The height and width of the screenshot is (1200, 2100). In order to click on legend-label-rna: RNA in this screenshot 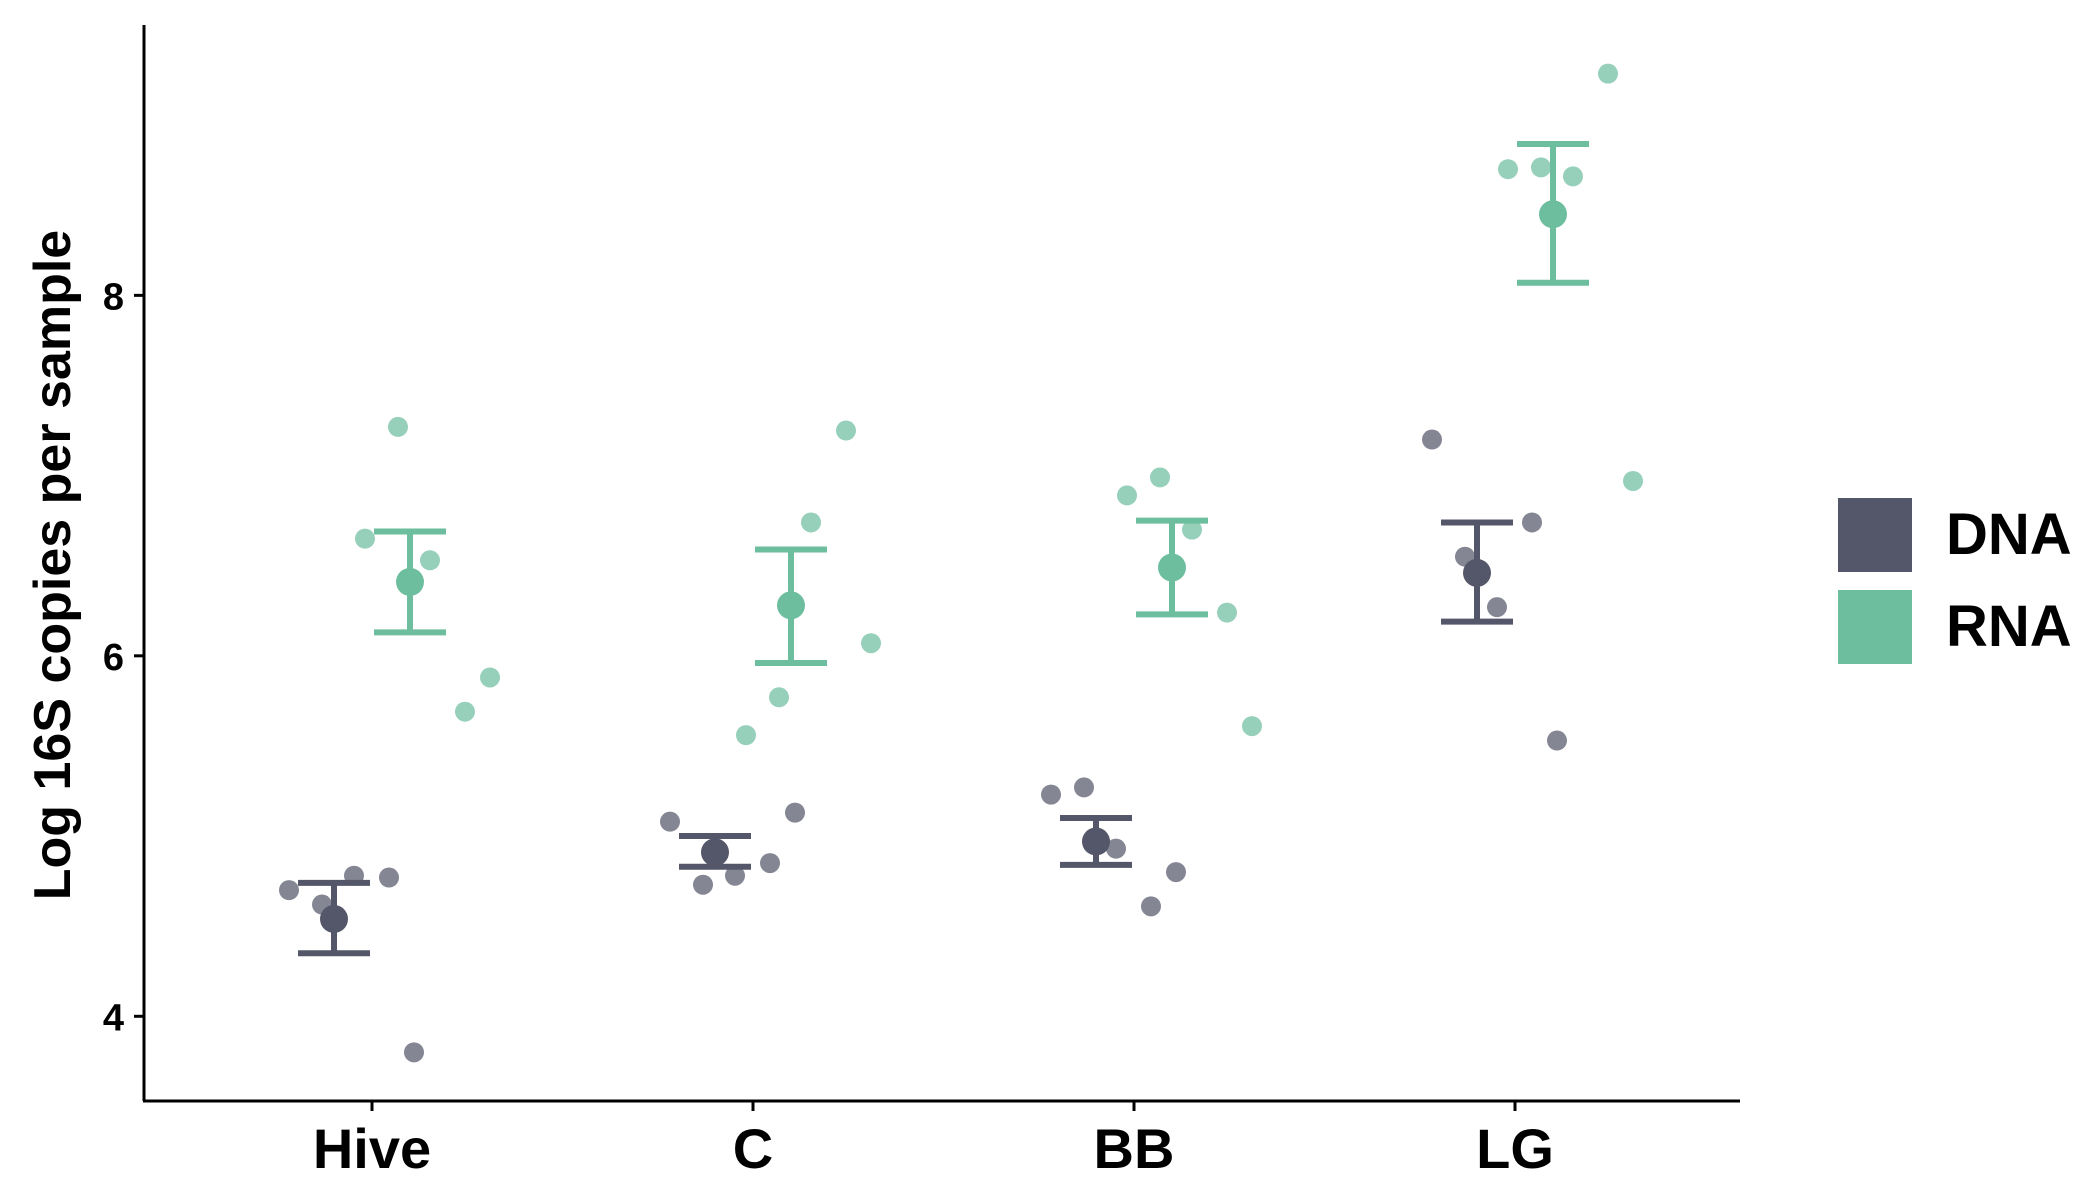, I will do `click(2009, 626)`.